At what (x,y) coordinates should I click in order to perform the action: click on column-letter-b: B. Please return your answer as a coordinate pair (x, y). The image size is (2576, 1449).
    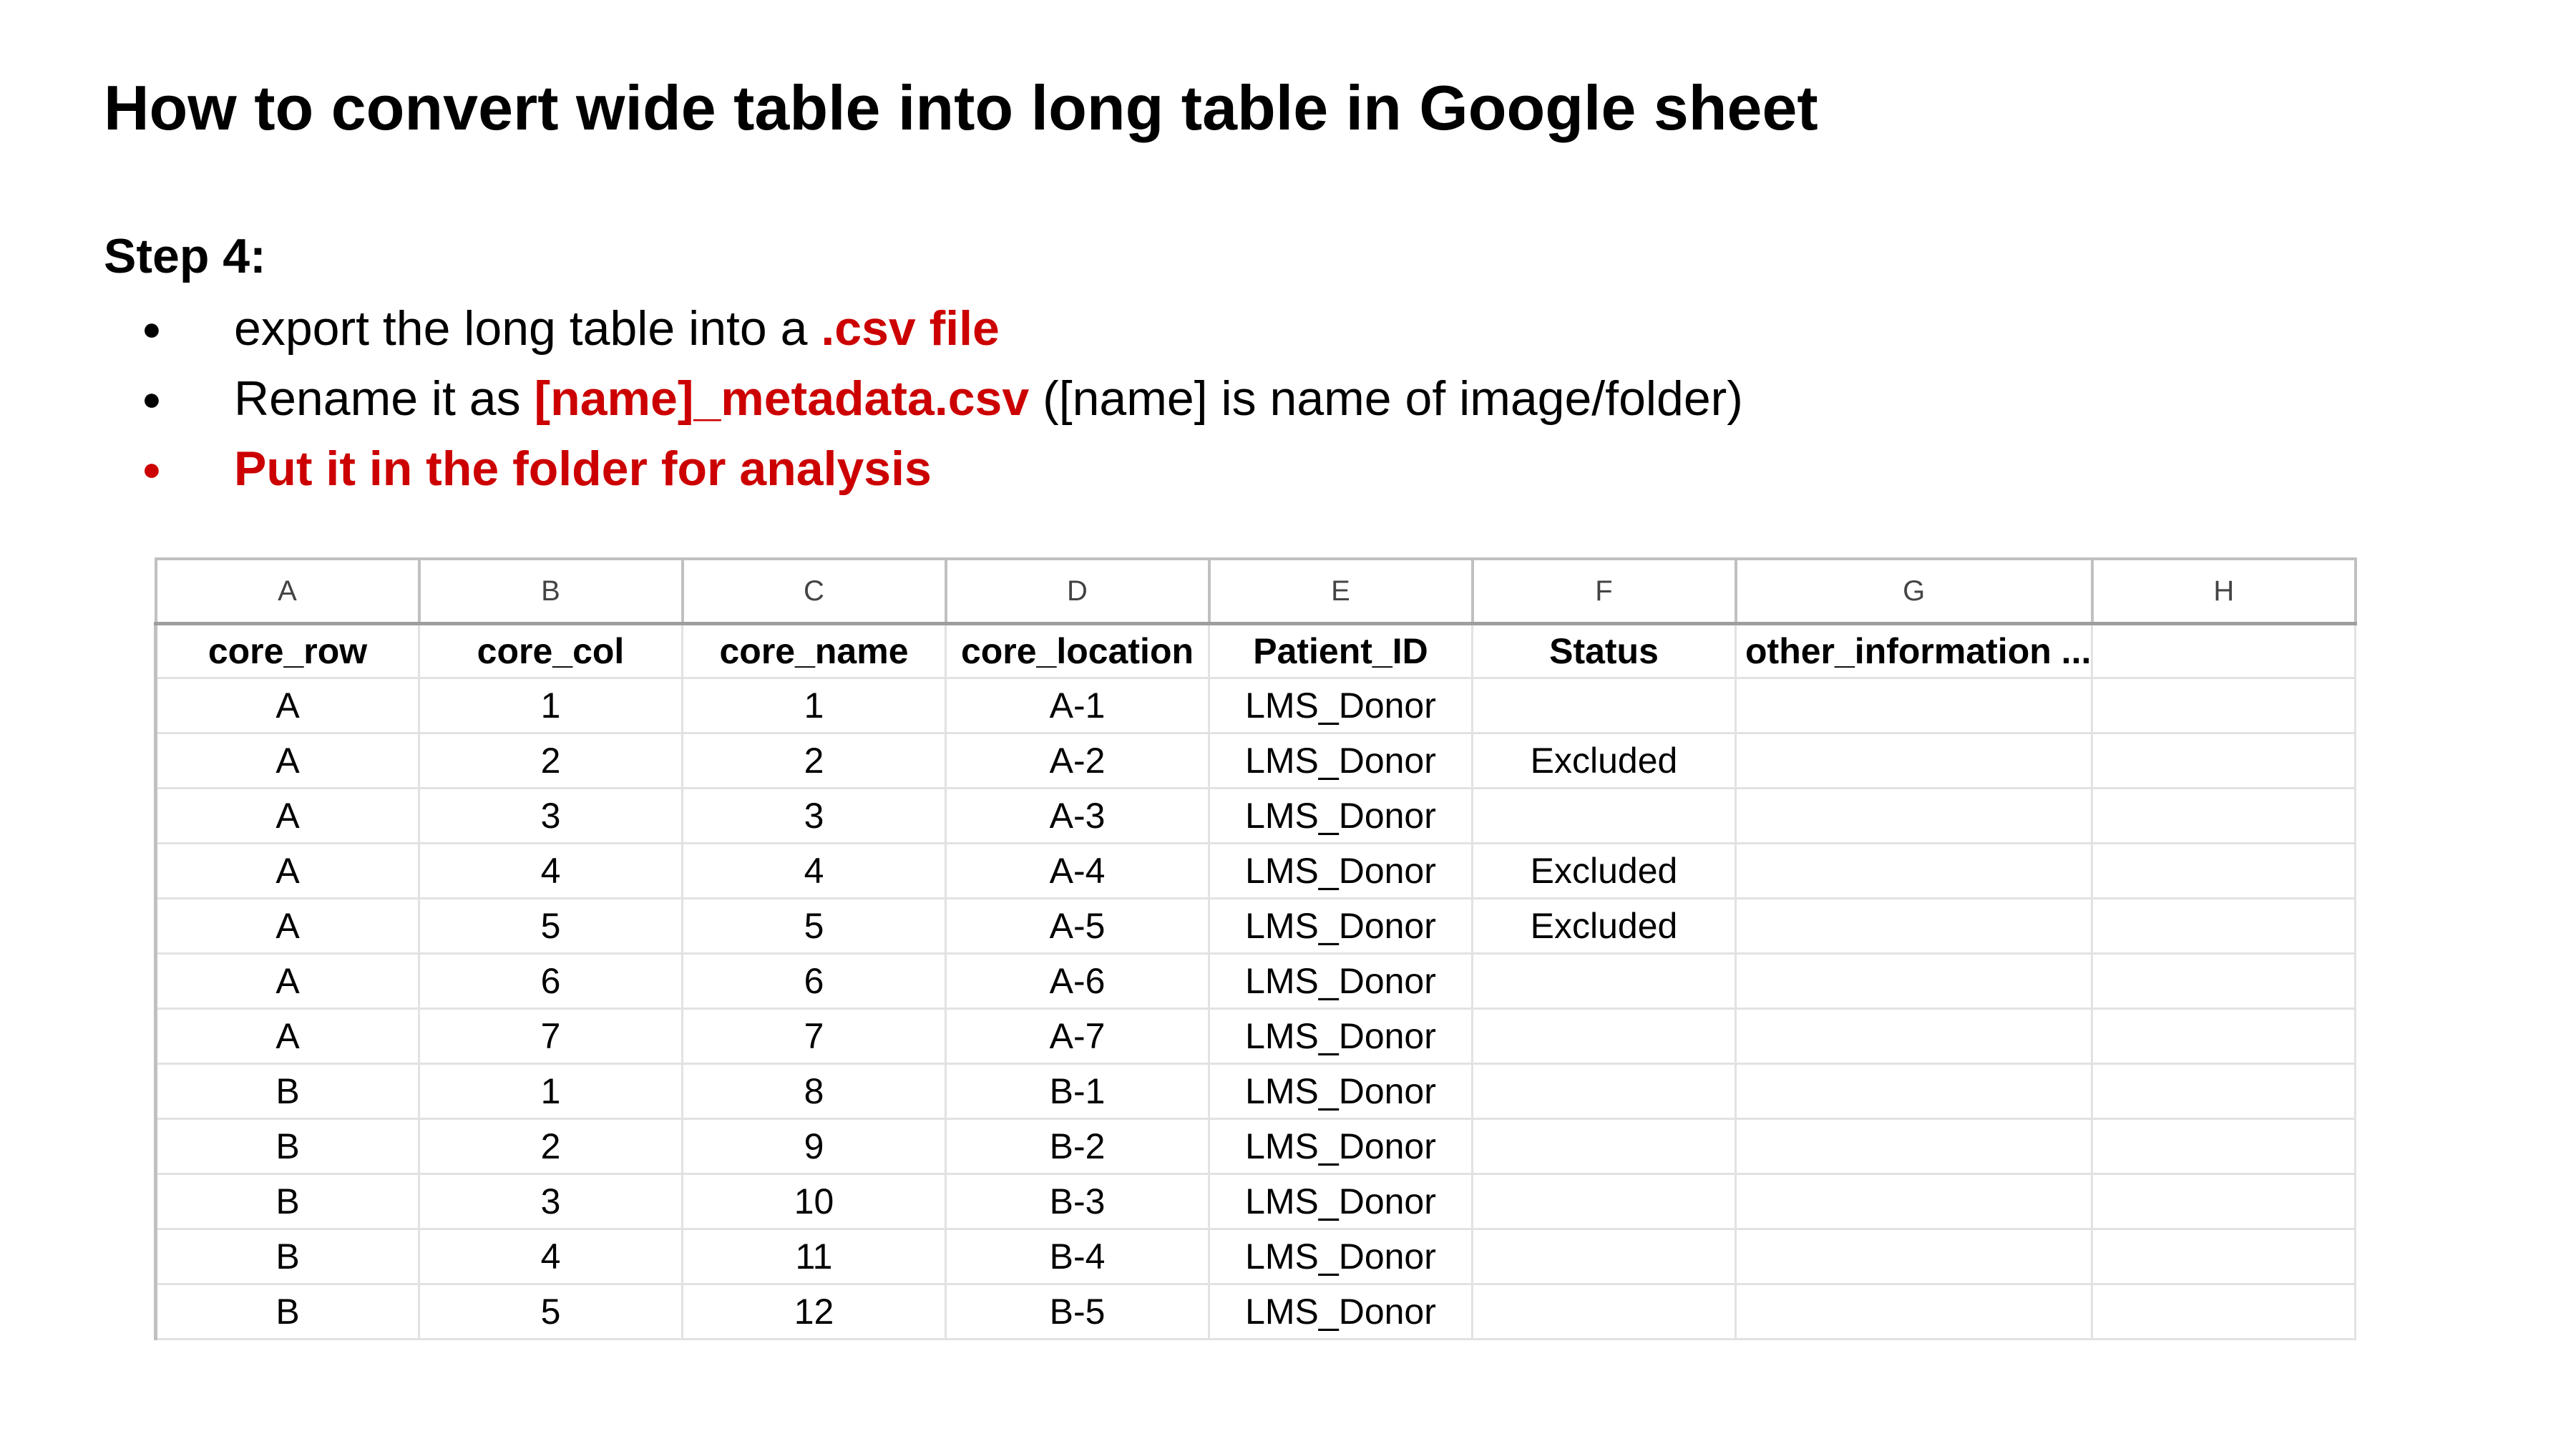
    Looking at the image, I should click on (550, 591).